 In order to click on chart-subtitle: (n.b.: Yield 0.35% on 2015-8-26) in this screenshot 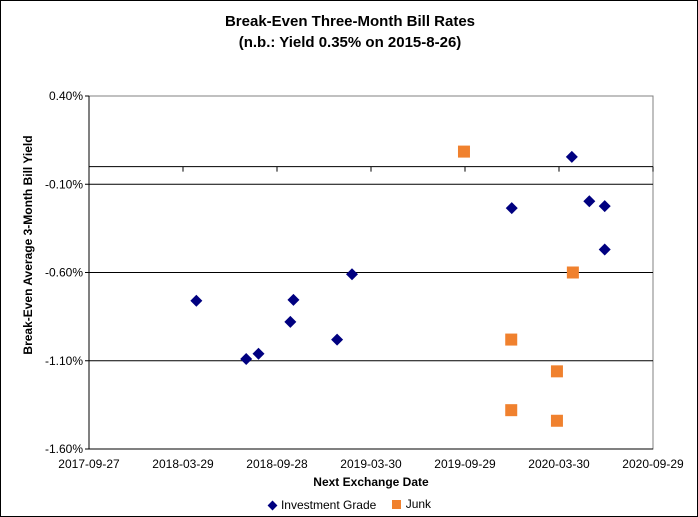, I will do `click(350, 42)`.